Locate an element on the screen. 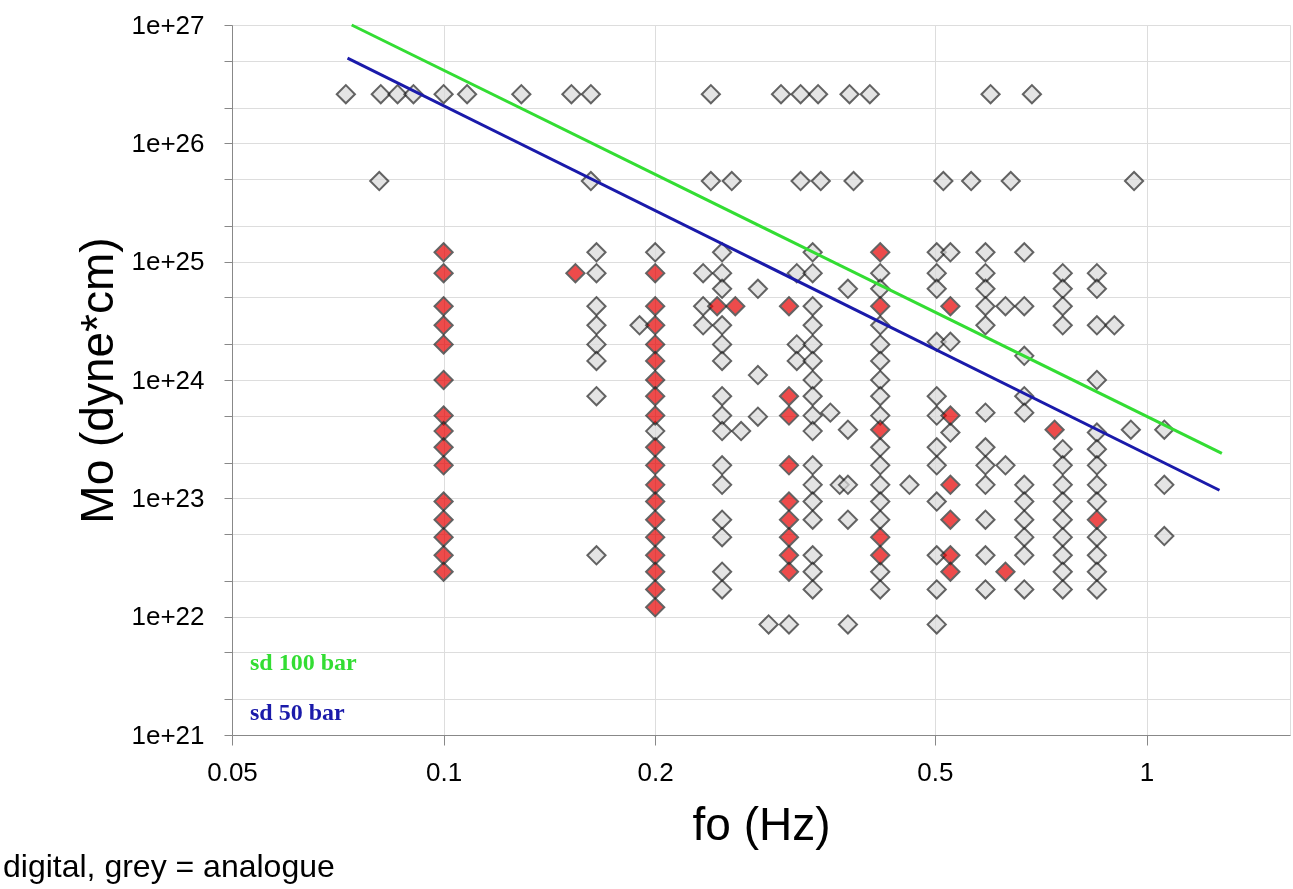  x-tick-label: 0.2 is located at coordinates (655, 771).